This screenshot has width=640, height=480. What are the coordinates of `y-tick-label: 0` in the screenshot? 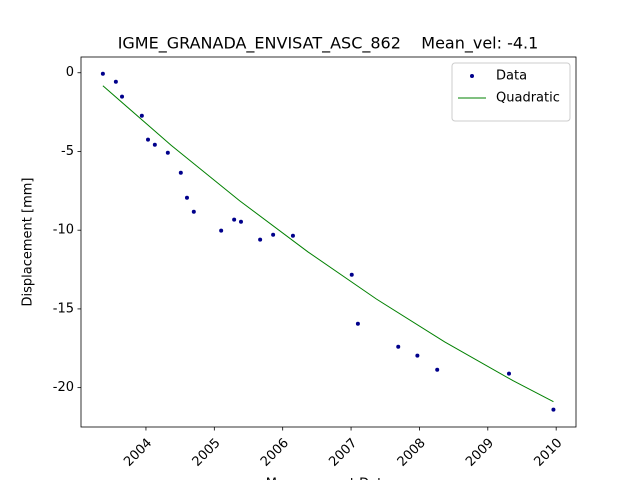 It's located at (70, 72).